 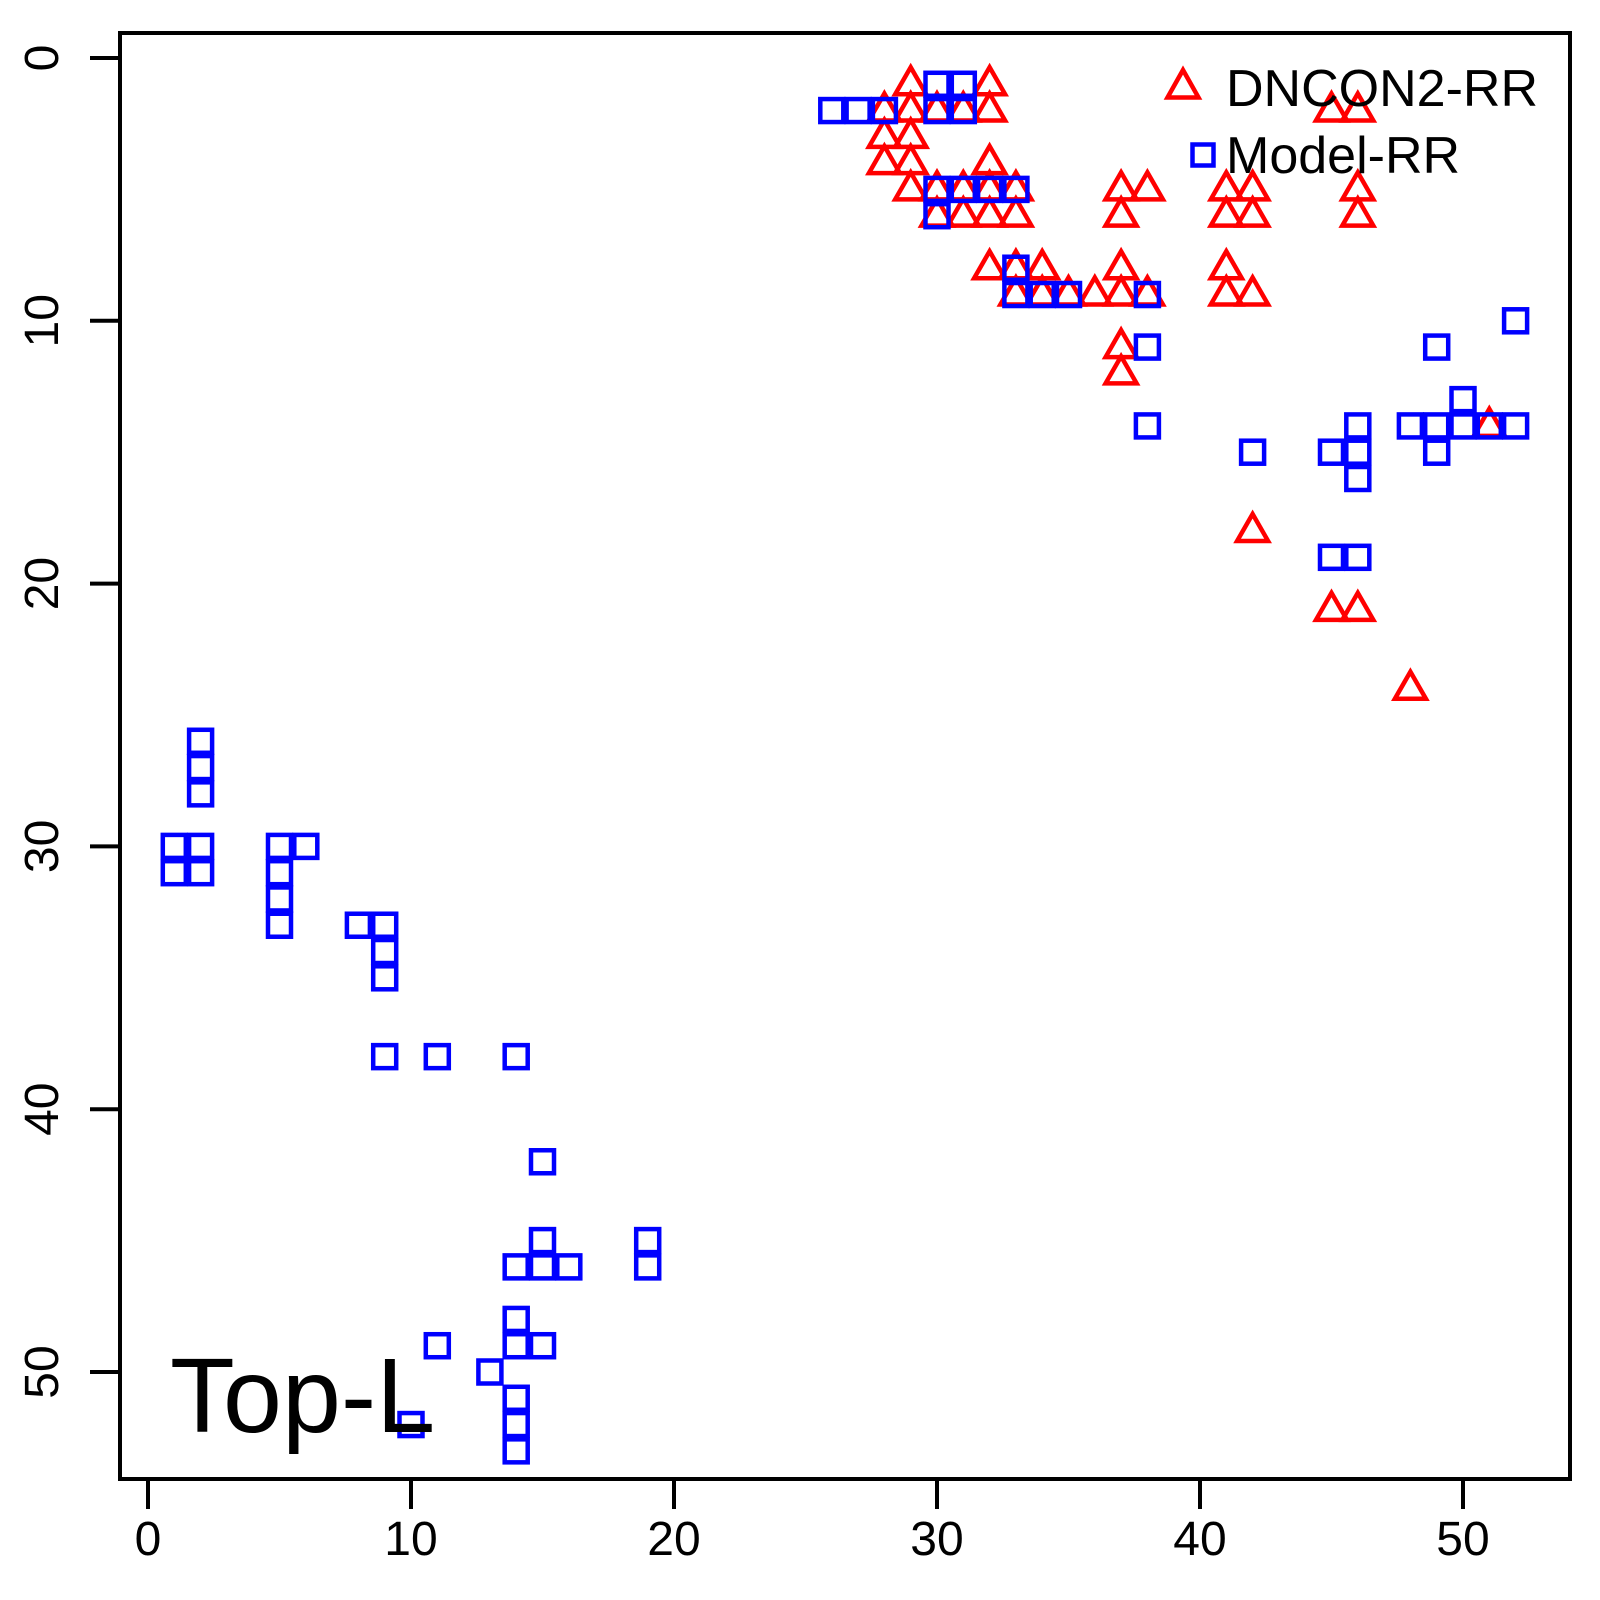 I want to click on legend-label-dncon2: DNCON2-RR, so click(x=1382, y=89).